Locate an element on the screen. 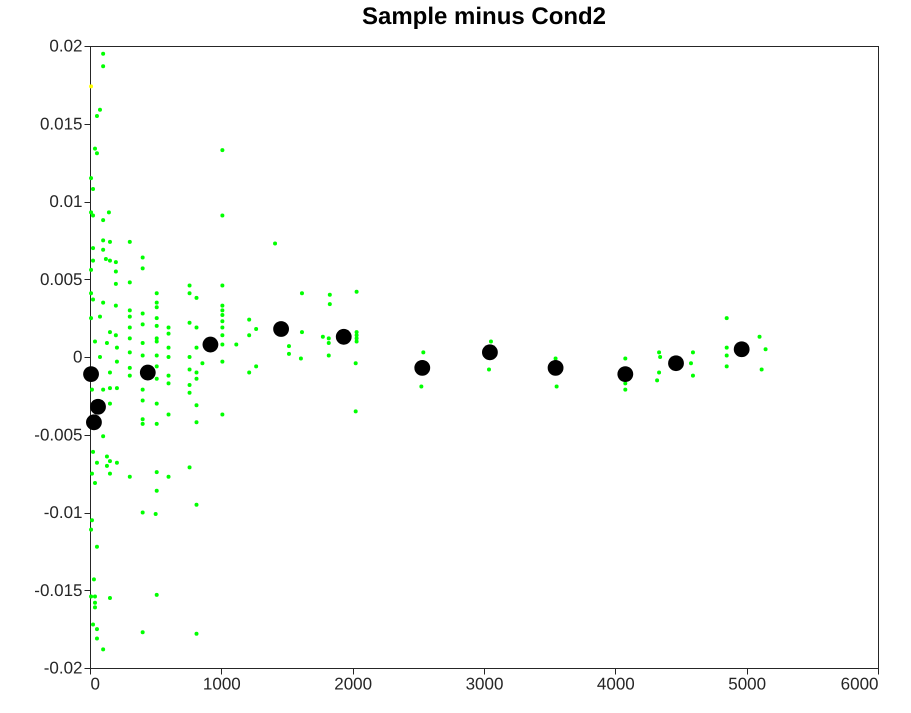 The image size is (911, 713). y-tick-label: 0.005 is located at coordinates (61, 279).